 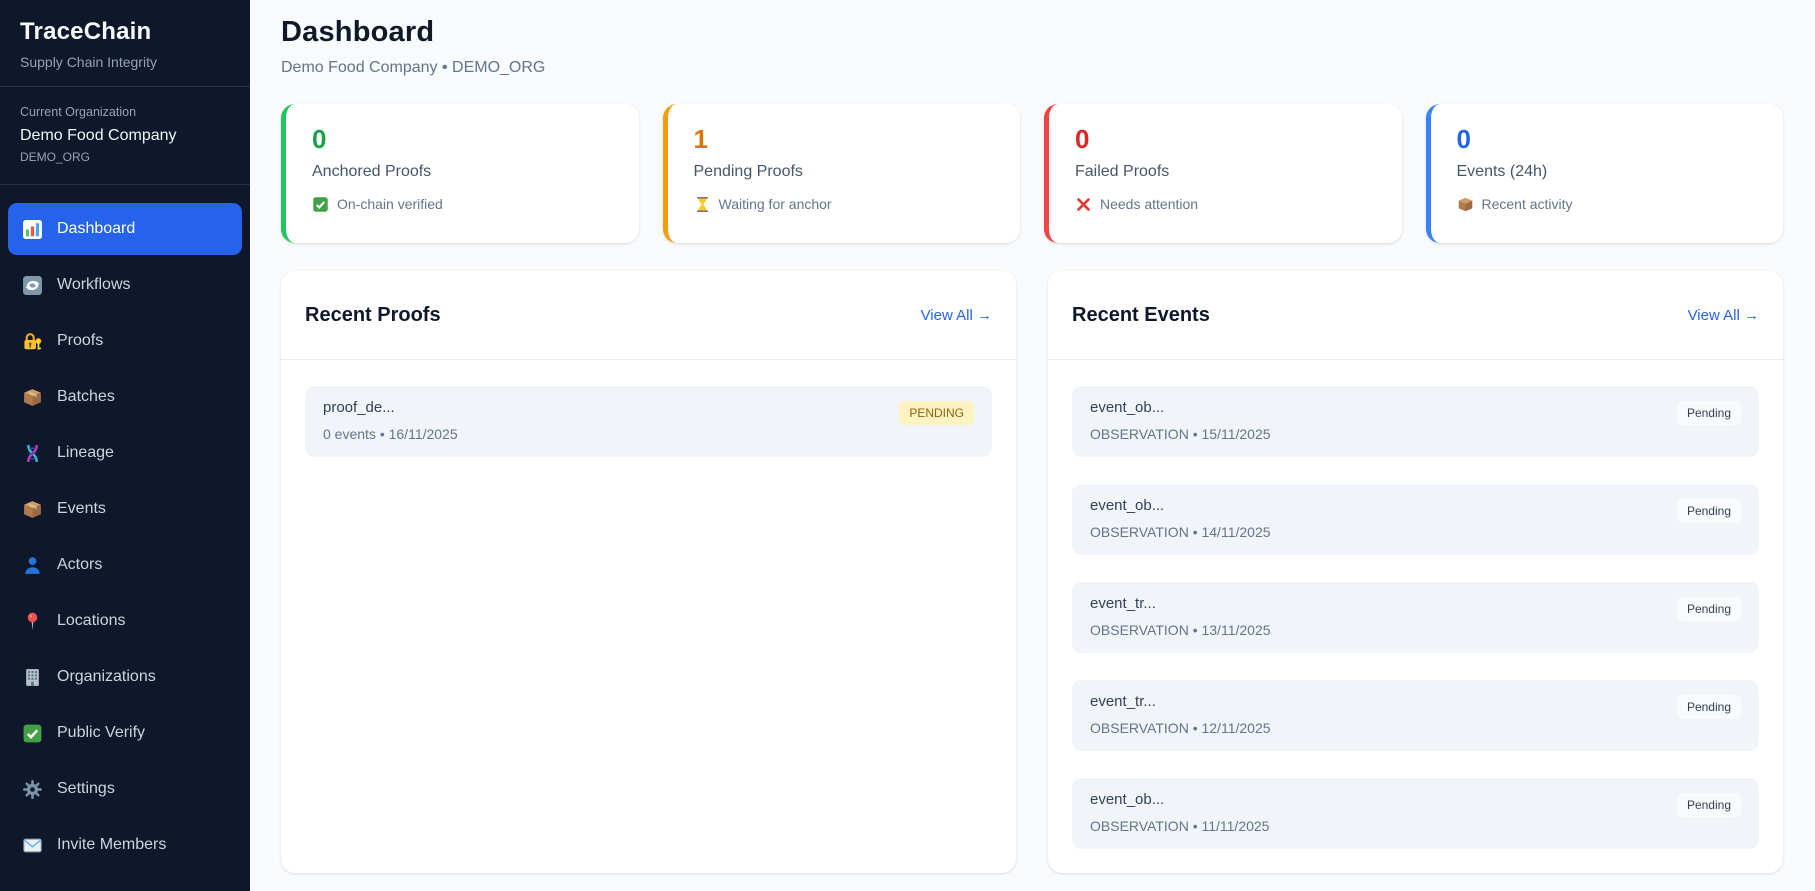 I want to click on sidebar-item-label: Public Verify, so click(x=101, y=732).